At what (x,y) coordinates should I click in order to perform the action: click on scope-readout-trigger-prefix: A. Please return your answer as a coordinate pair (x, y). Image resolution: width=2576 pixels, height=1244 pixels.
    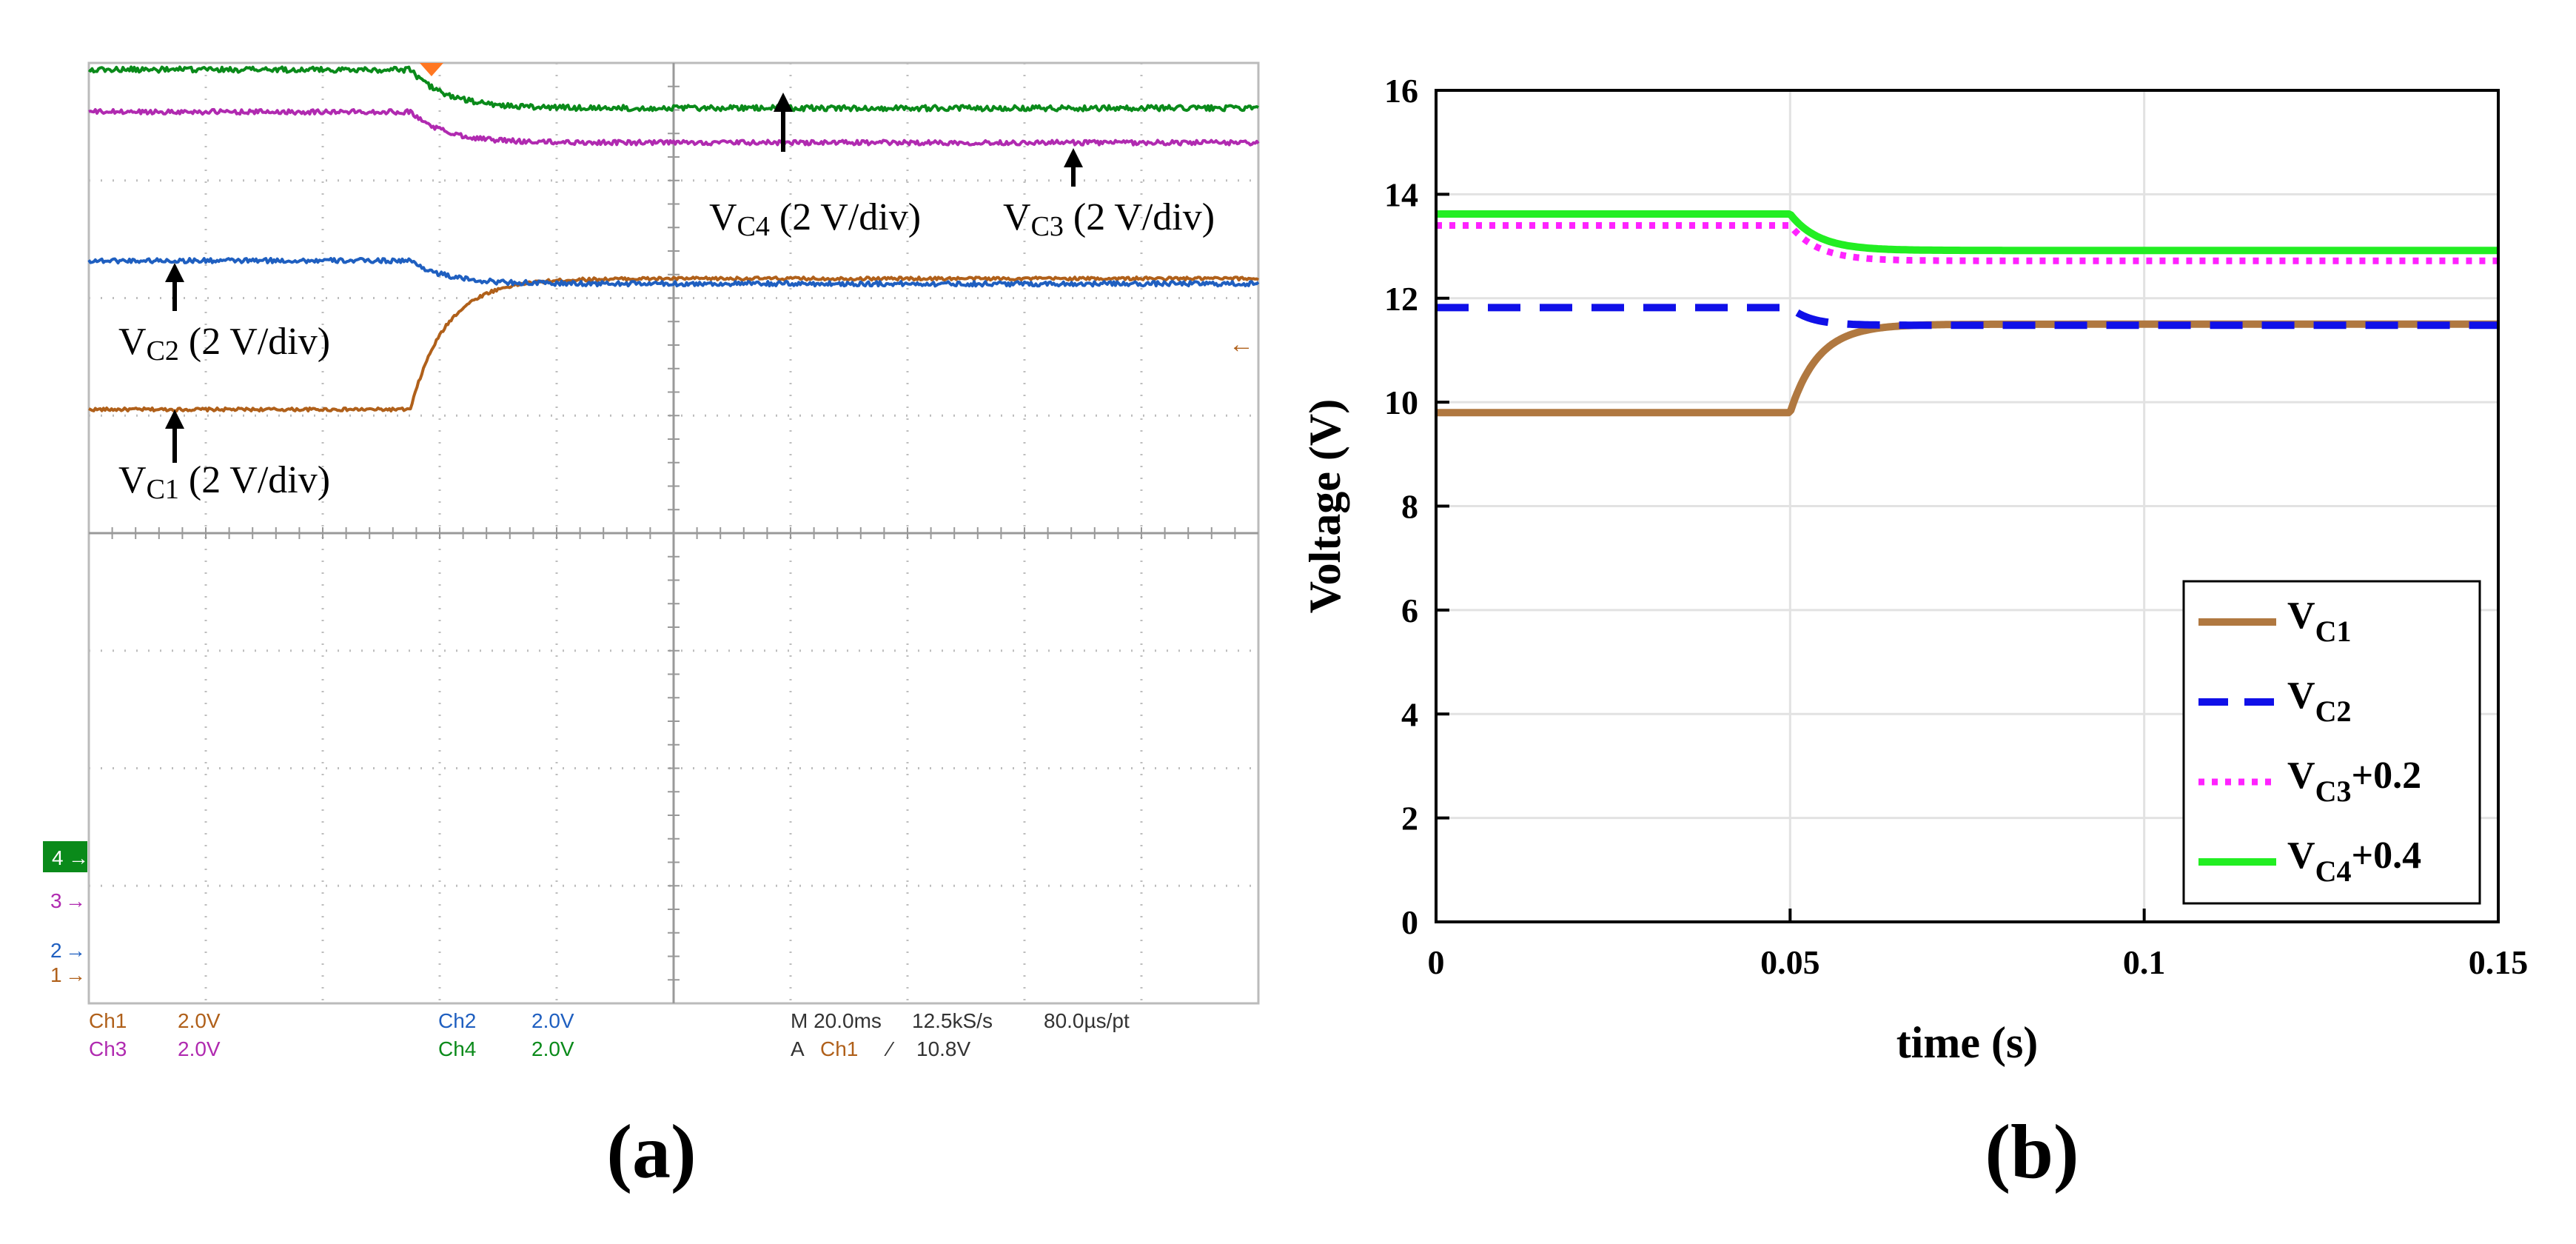
    Looking at the image, I should click on (798, 1049).